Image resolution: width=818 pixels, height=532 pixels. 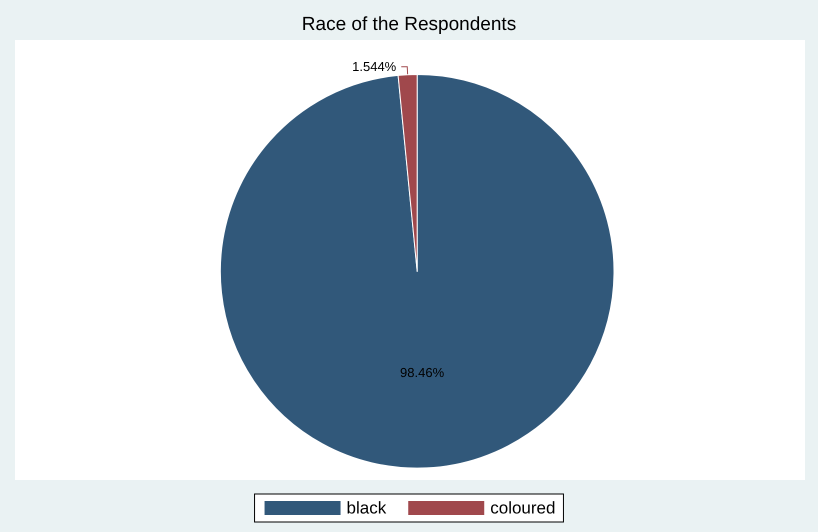 I want to click on data-label: 98.46%, so click(x=422, y=372).